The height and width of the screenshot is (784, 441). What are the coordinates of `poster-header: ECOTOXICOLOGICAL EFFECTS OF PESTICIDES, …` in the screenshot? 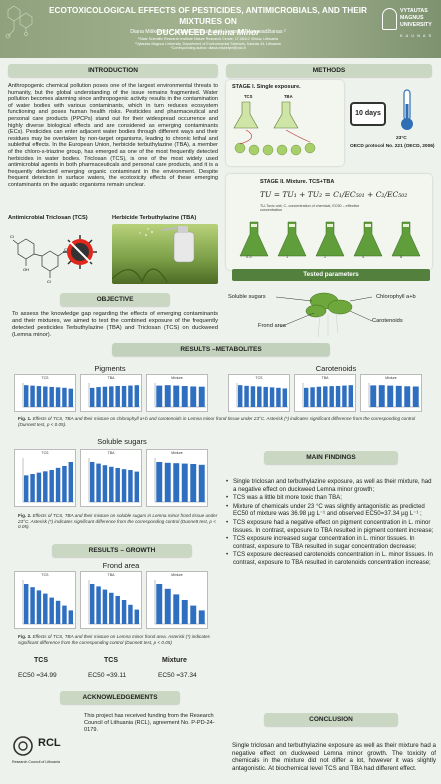 It's located at (220, 29).